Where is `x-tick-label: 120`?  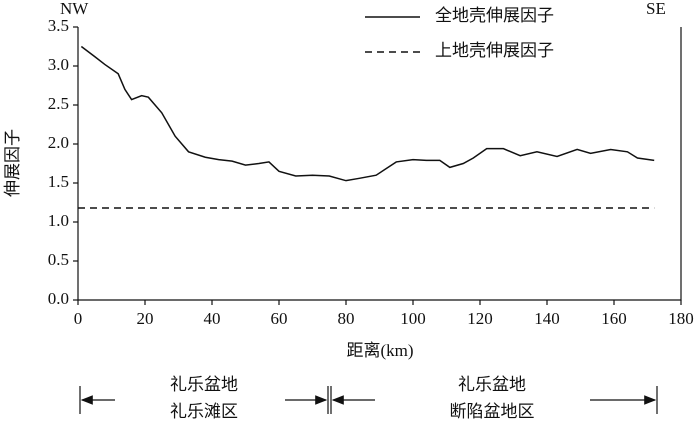
x-tick-label: 120 is located at coordinates (480, 318).